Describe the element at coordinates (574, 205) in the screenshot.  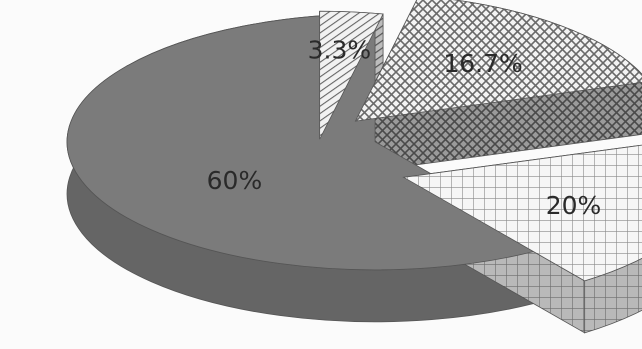
I see `slice-label: 20%` at that location.